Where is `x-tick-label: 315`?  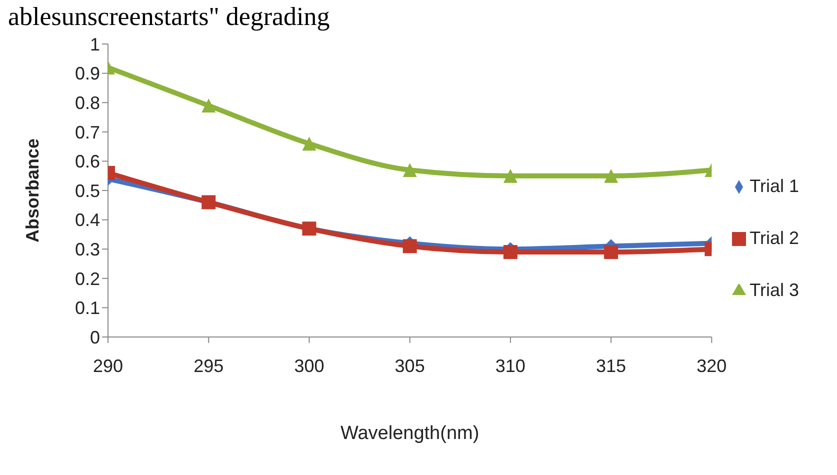 x-tick-label: 315 is located at coordinates (611, 366).